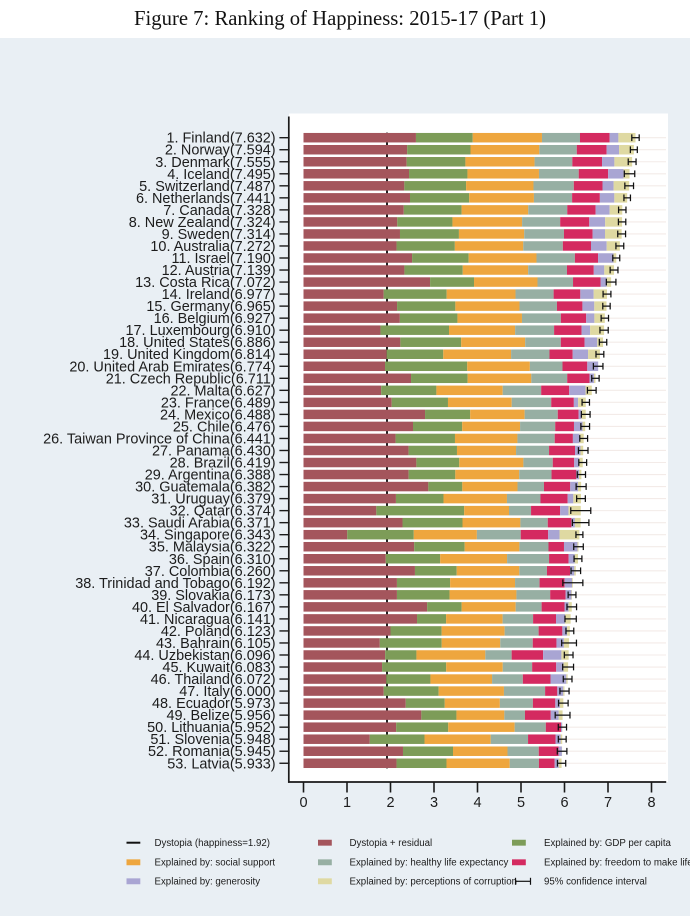 The image size is (690, 916). I want to click on svg-text: 29. Argentina(6.388), so click(210, 476).